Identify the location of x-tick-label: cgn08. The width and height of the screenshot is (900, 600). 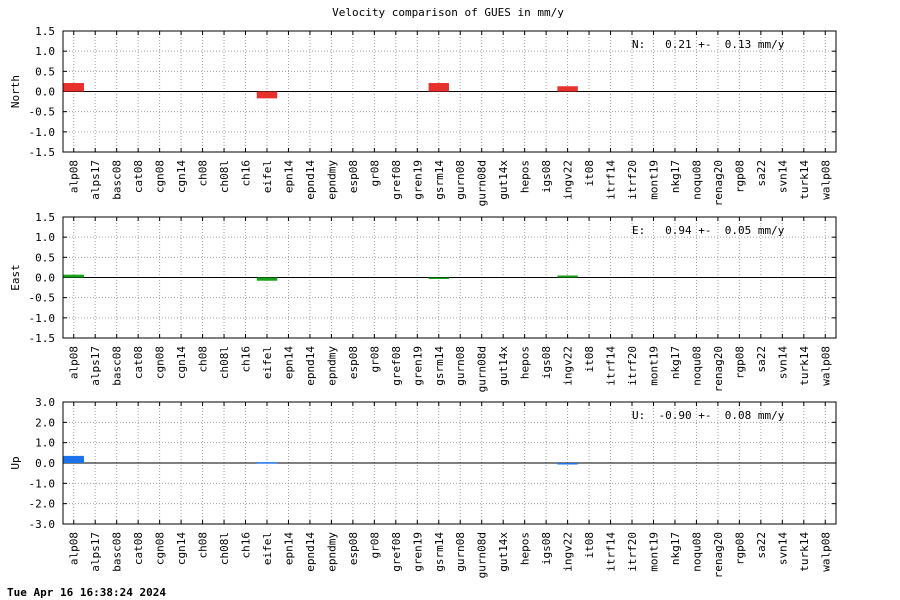
(160, 176).